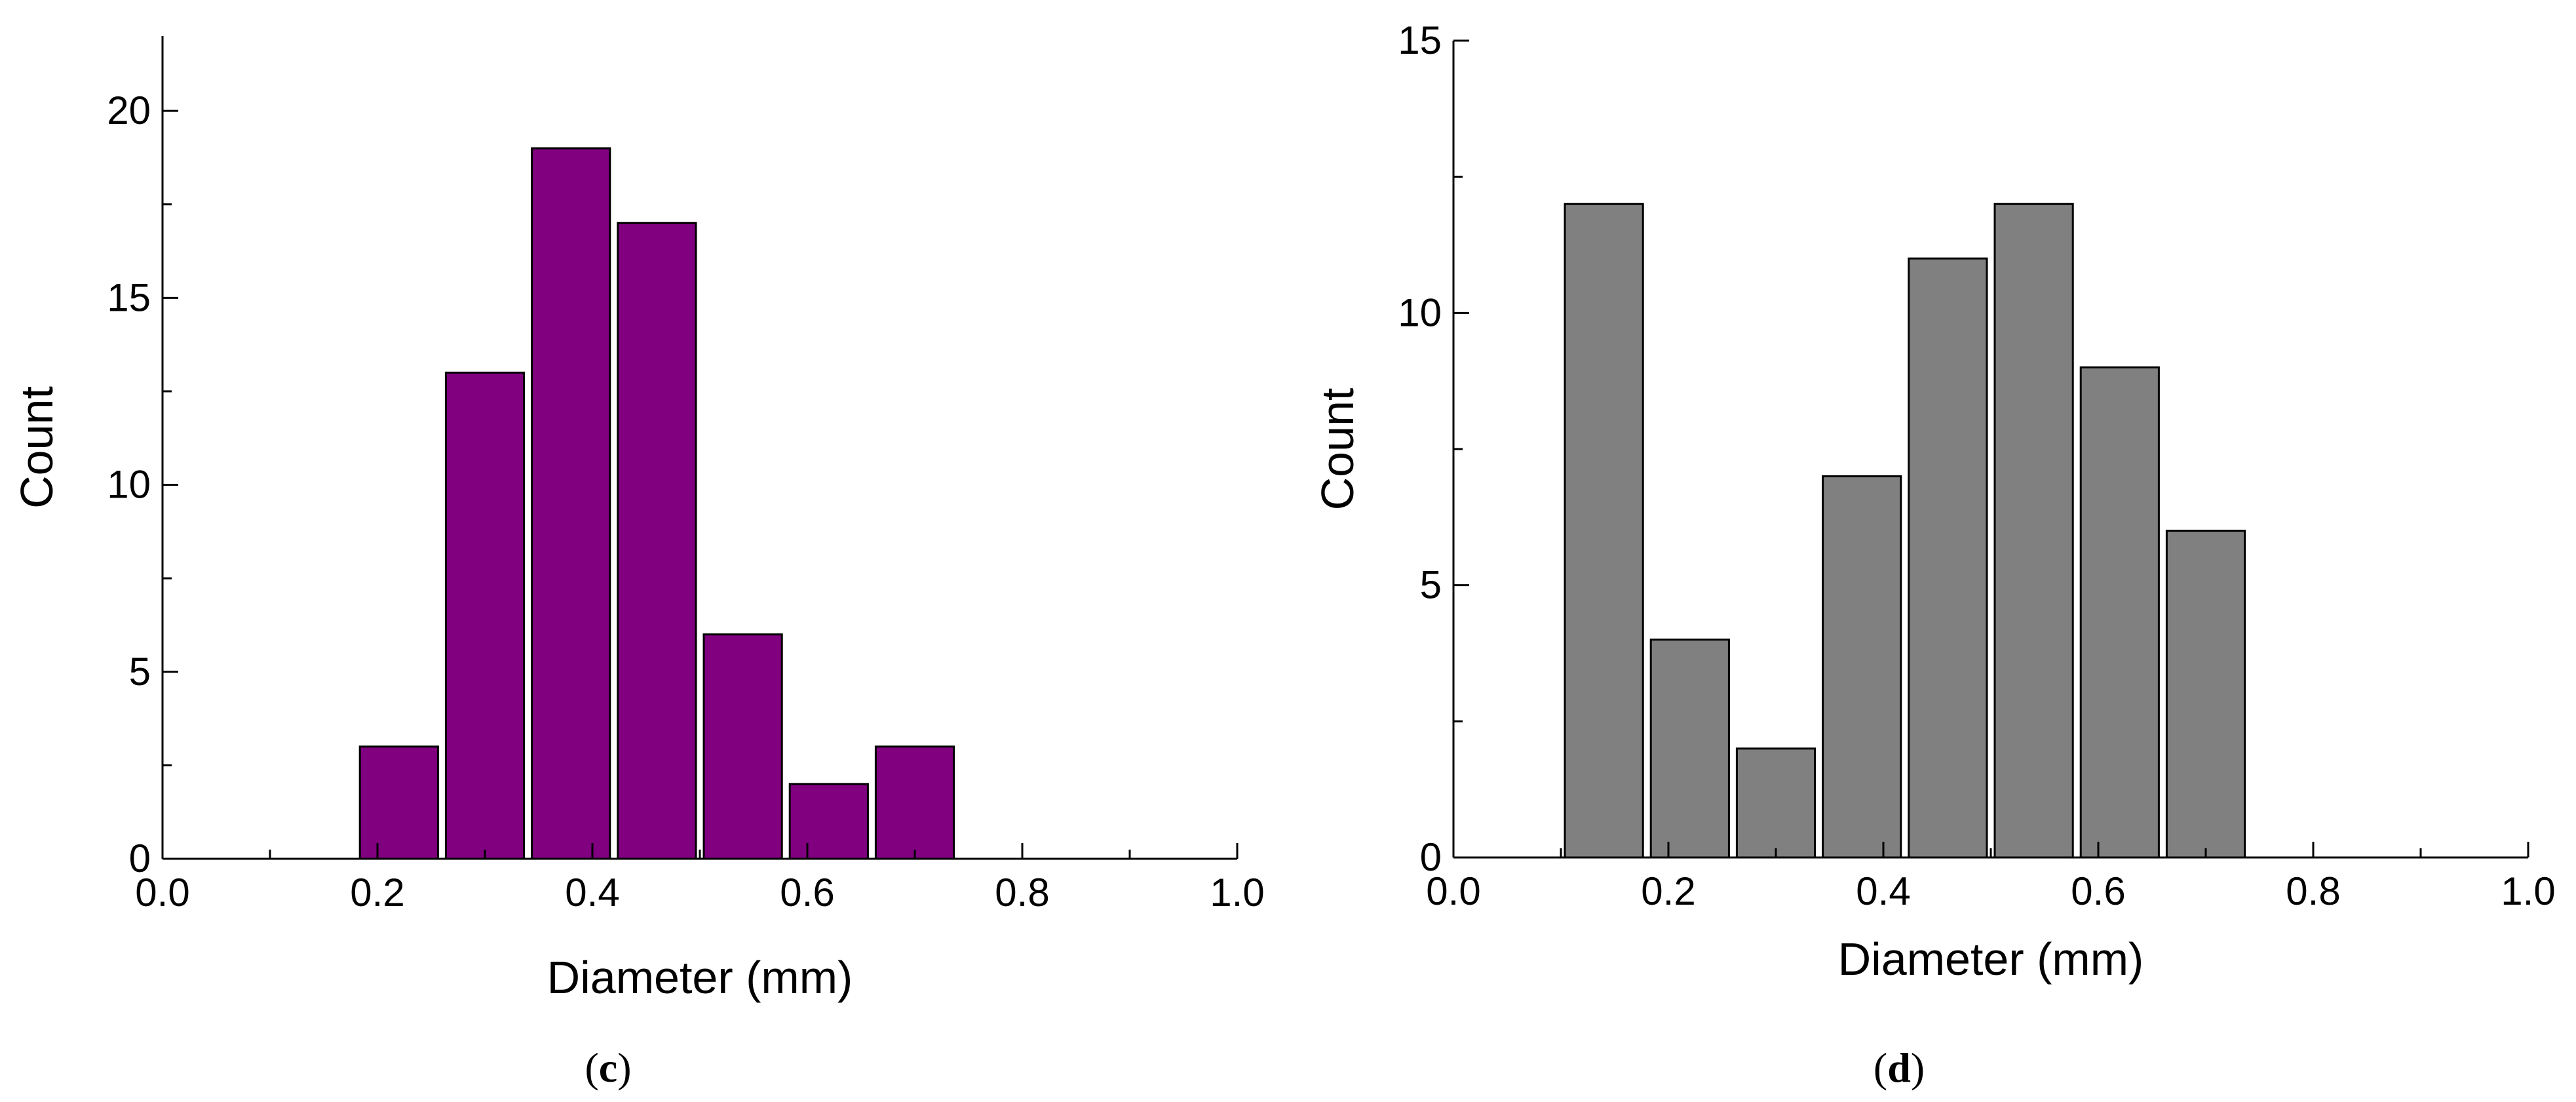 This screenshot has width=2576, height=1102. What do you see at coordinates (608, 1067) in the screenshot?
I see `panel-label: (c)` at bounding box center [608, 1067].